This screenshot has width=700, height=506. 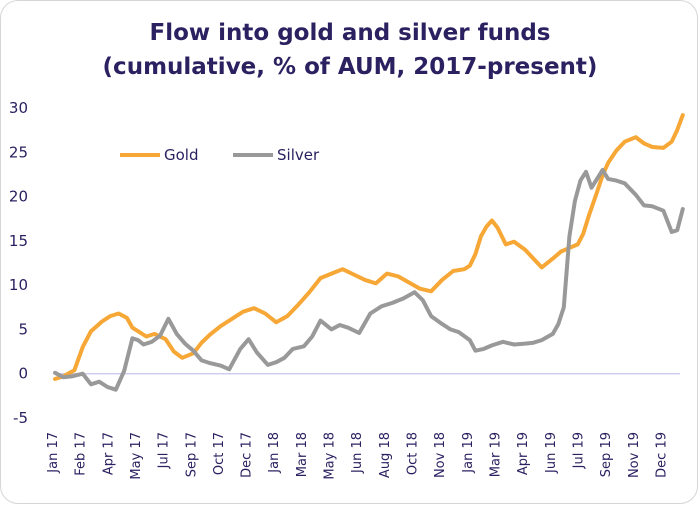 What do you see at coordinates (523, 453) in the screenshot?
I see `x-tick-label: Apr 19` at bounding box center [523, 453].